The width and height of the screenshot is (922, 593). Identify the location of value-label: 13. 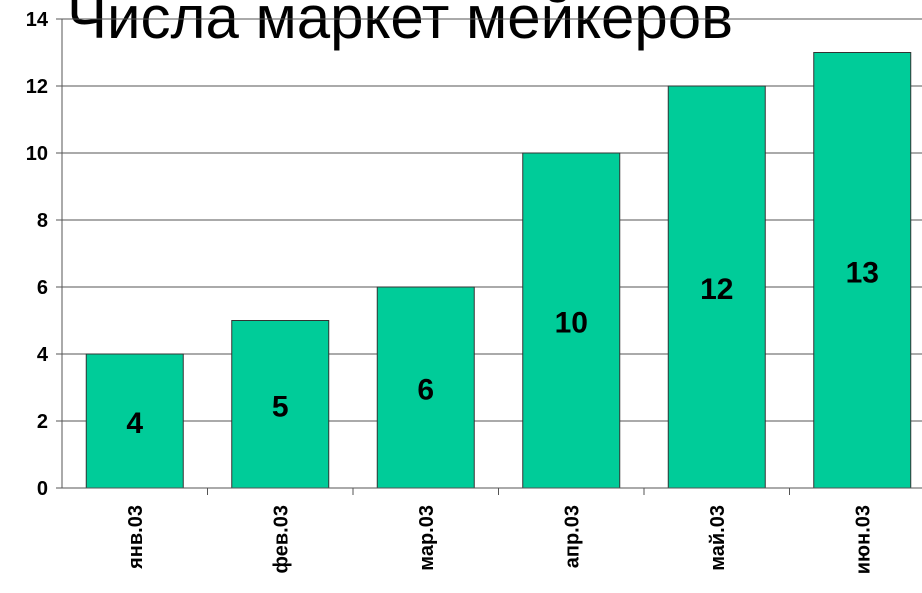
(862, 272).